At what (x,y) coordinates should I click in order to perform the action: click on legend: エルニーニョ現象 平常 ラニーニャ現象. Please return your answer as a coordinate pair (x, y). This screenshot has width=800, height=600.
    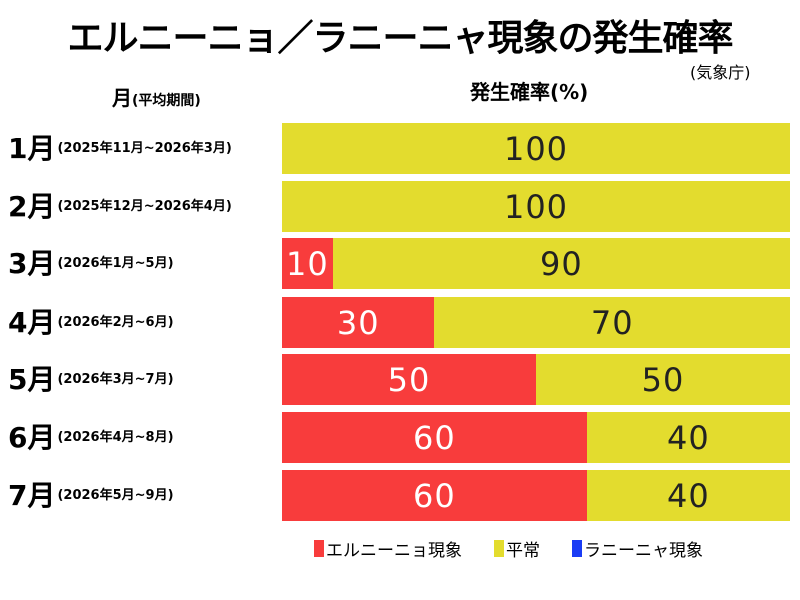
    Looking at the image, I should click on (508, 548).